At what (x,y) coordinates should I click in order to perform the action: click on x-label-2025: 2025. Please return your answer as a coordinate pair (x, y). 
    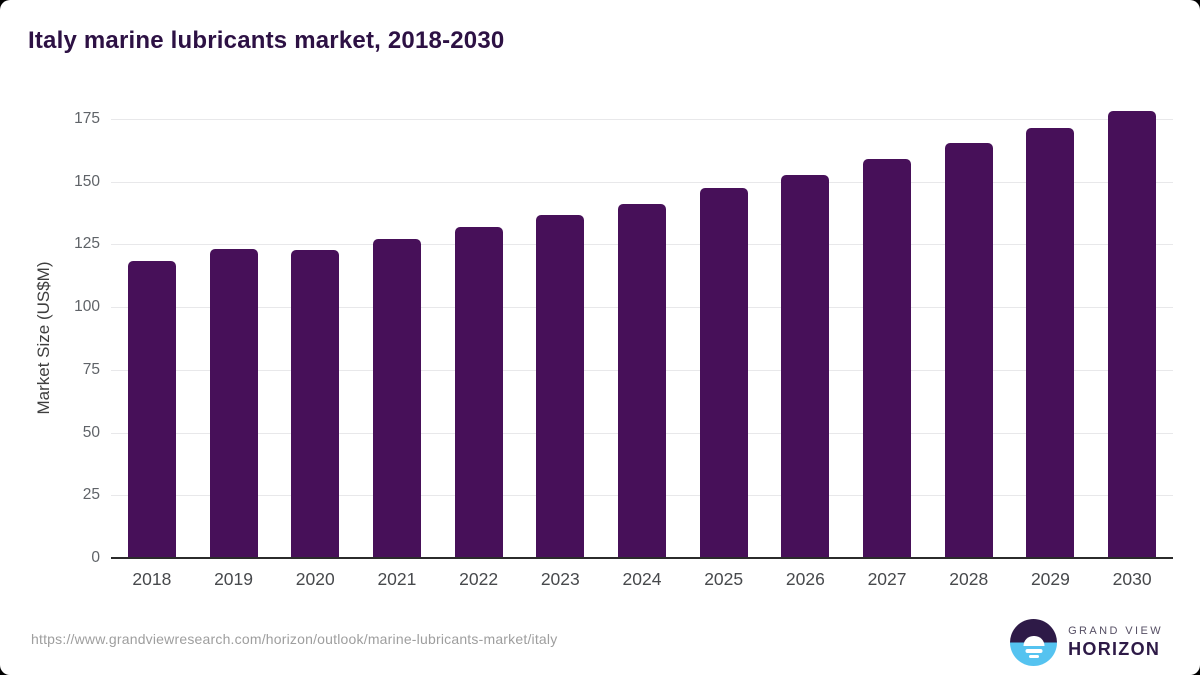
    Looking at the image, I should click on (724, 579).